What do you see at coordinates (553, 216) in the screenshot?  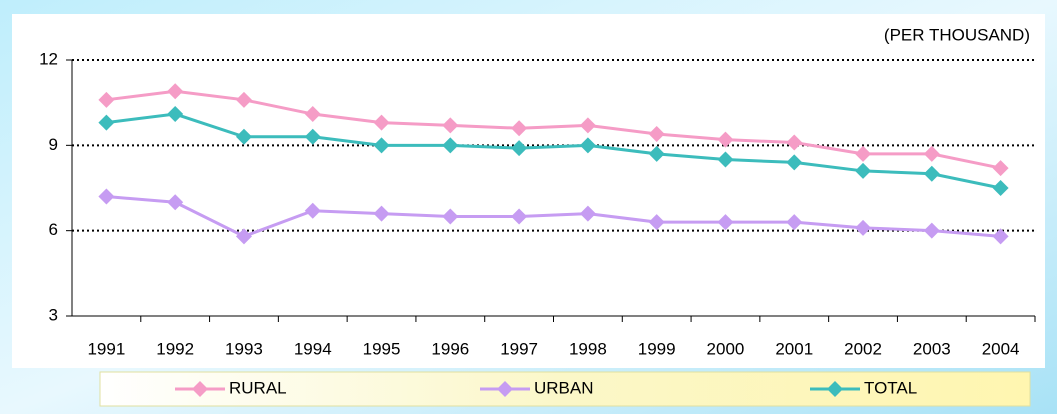 I see `series-line` at bounding box center [553, 216].